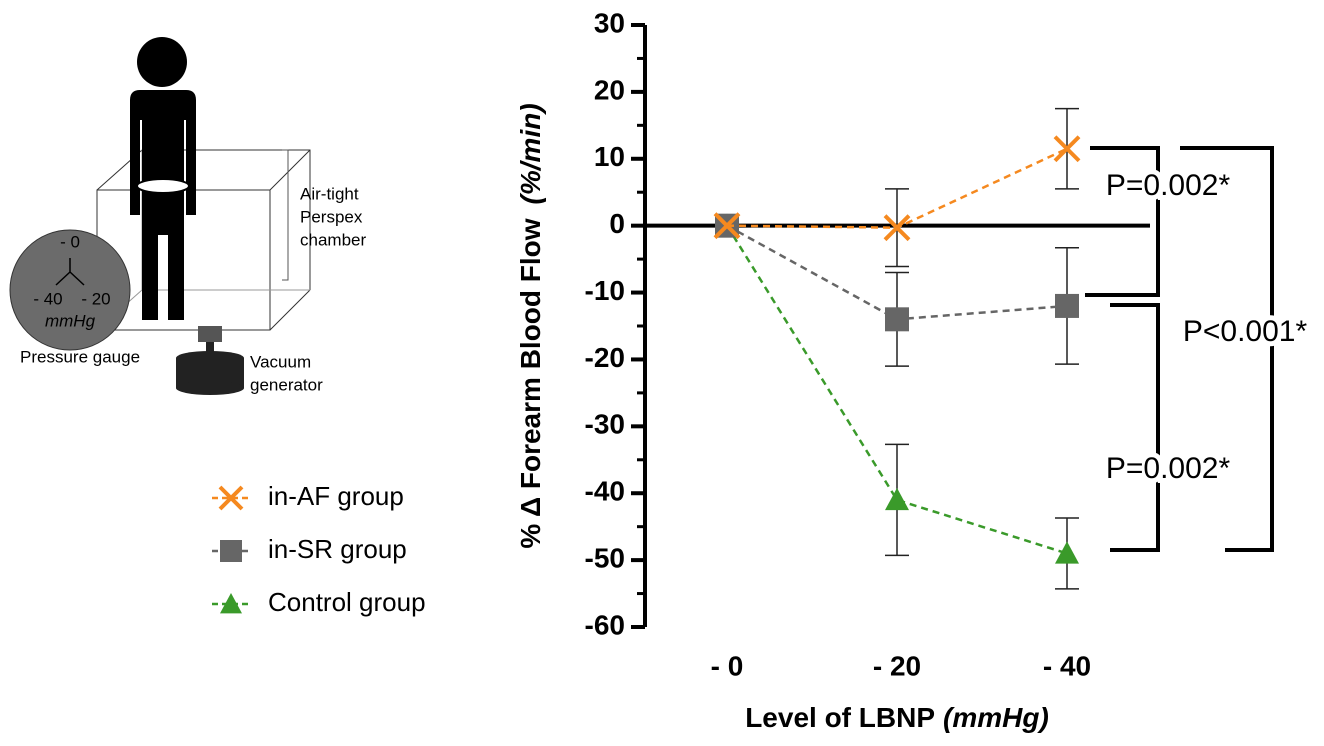 The width and height of the screenshot is (1324, 746). I want to click on gauge-unit: mmHg, so click(70, 320).